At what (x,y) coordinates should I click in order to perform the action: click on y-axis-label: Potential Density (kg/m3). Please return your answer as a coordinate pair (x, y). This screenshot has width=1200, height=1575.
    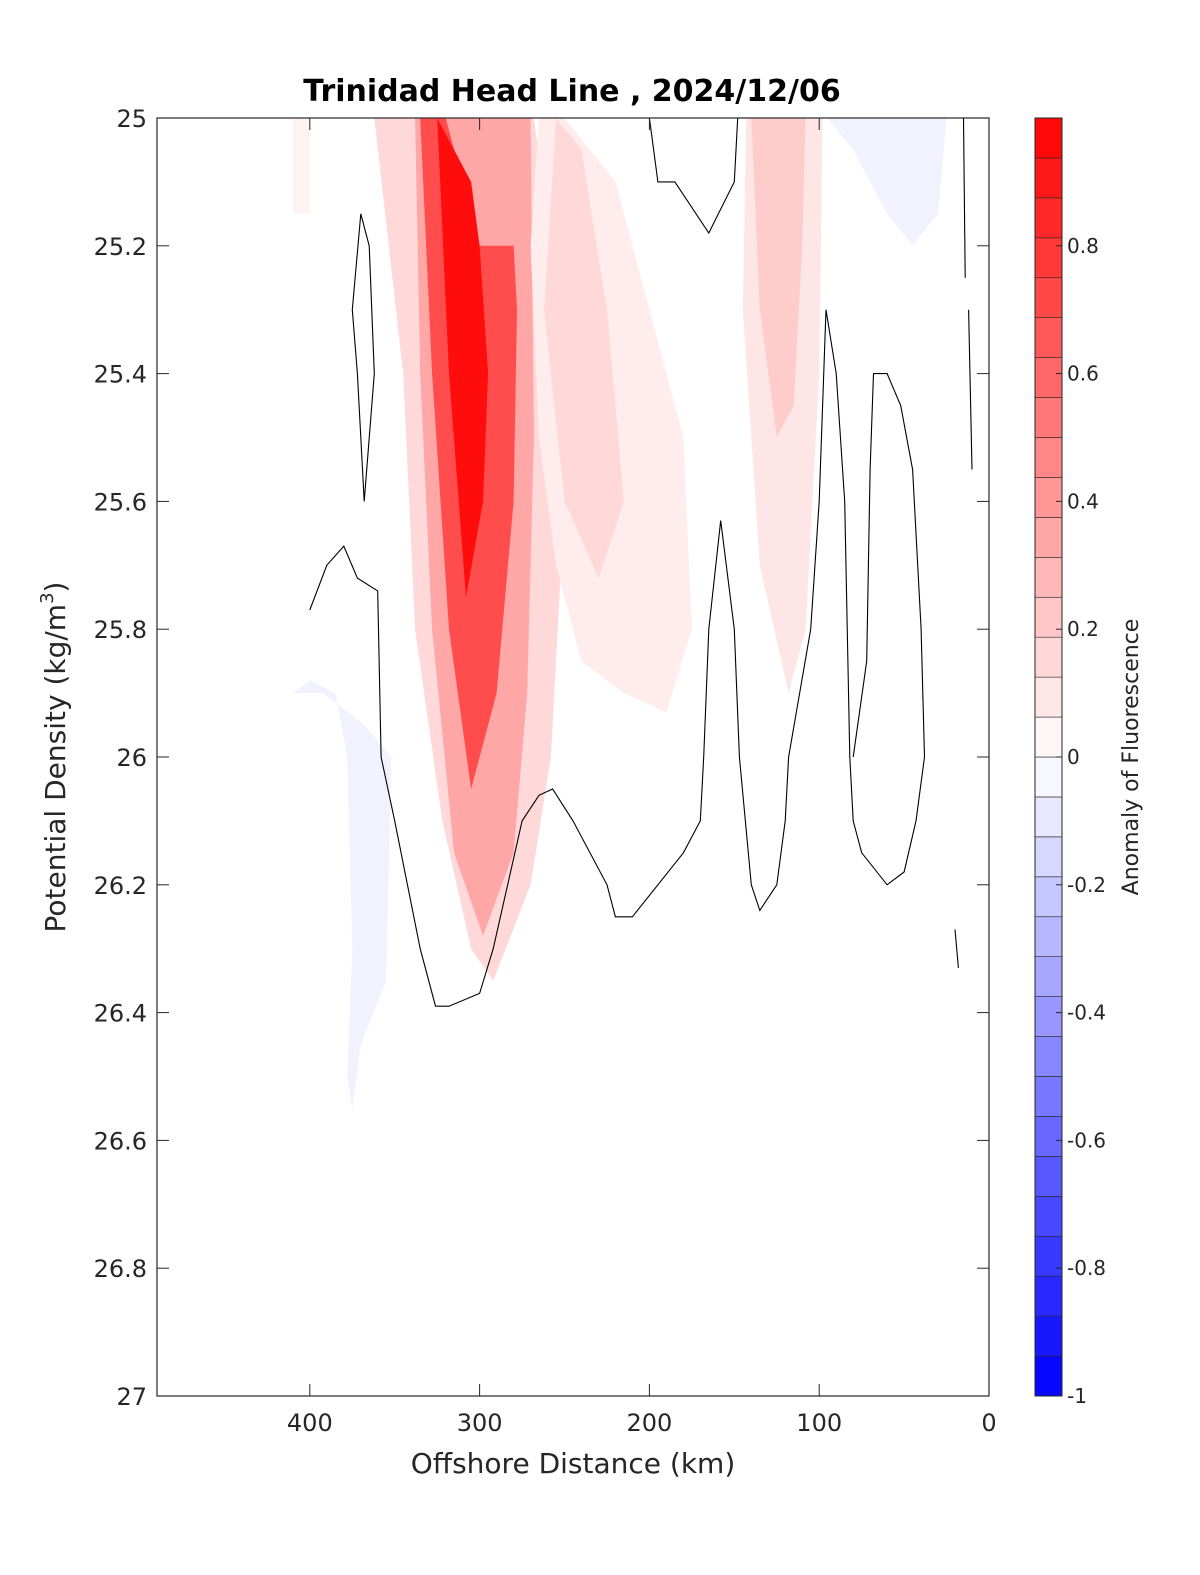
    Looking at the image, I should click on (54, 757).